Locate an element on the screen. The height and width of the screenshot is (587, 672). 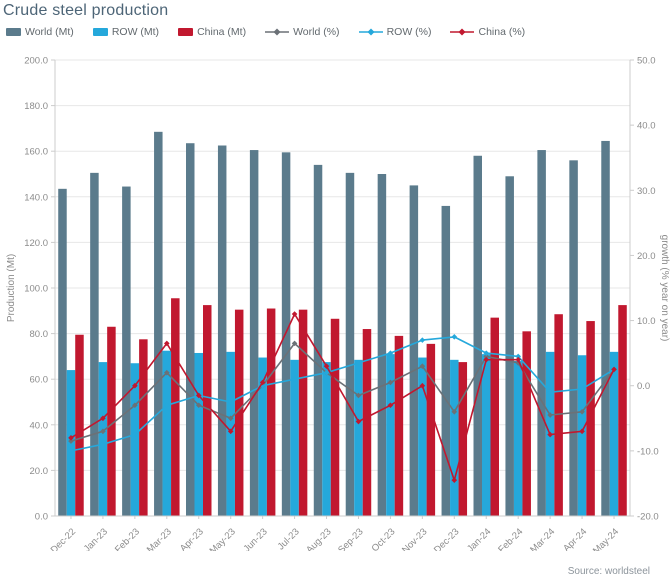
left-axis-title: Production (Mt) is located at coordinates (11, 288).